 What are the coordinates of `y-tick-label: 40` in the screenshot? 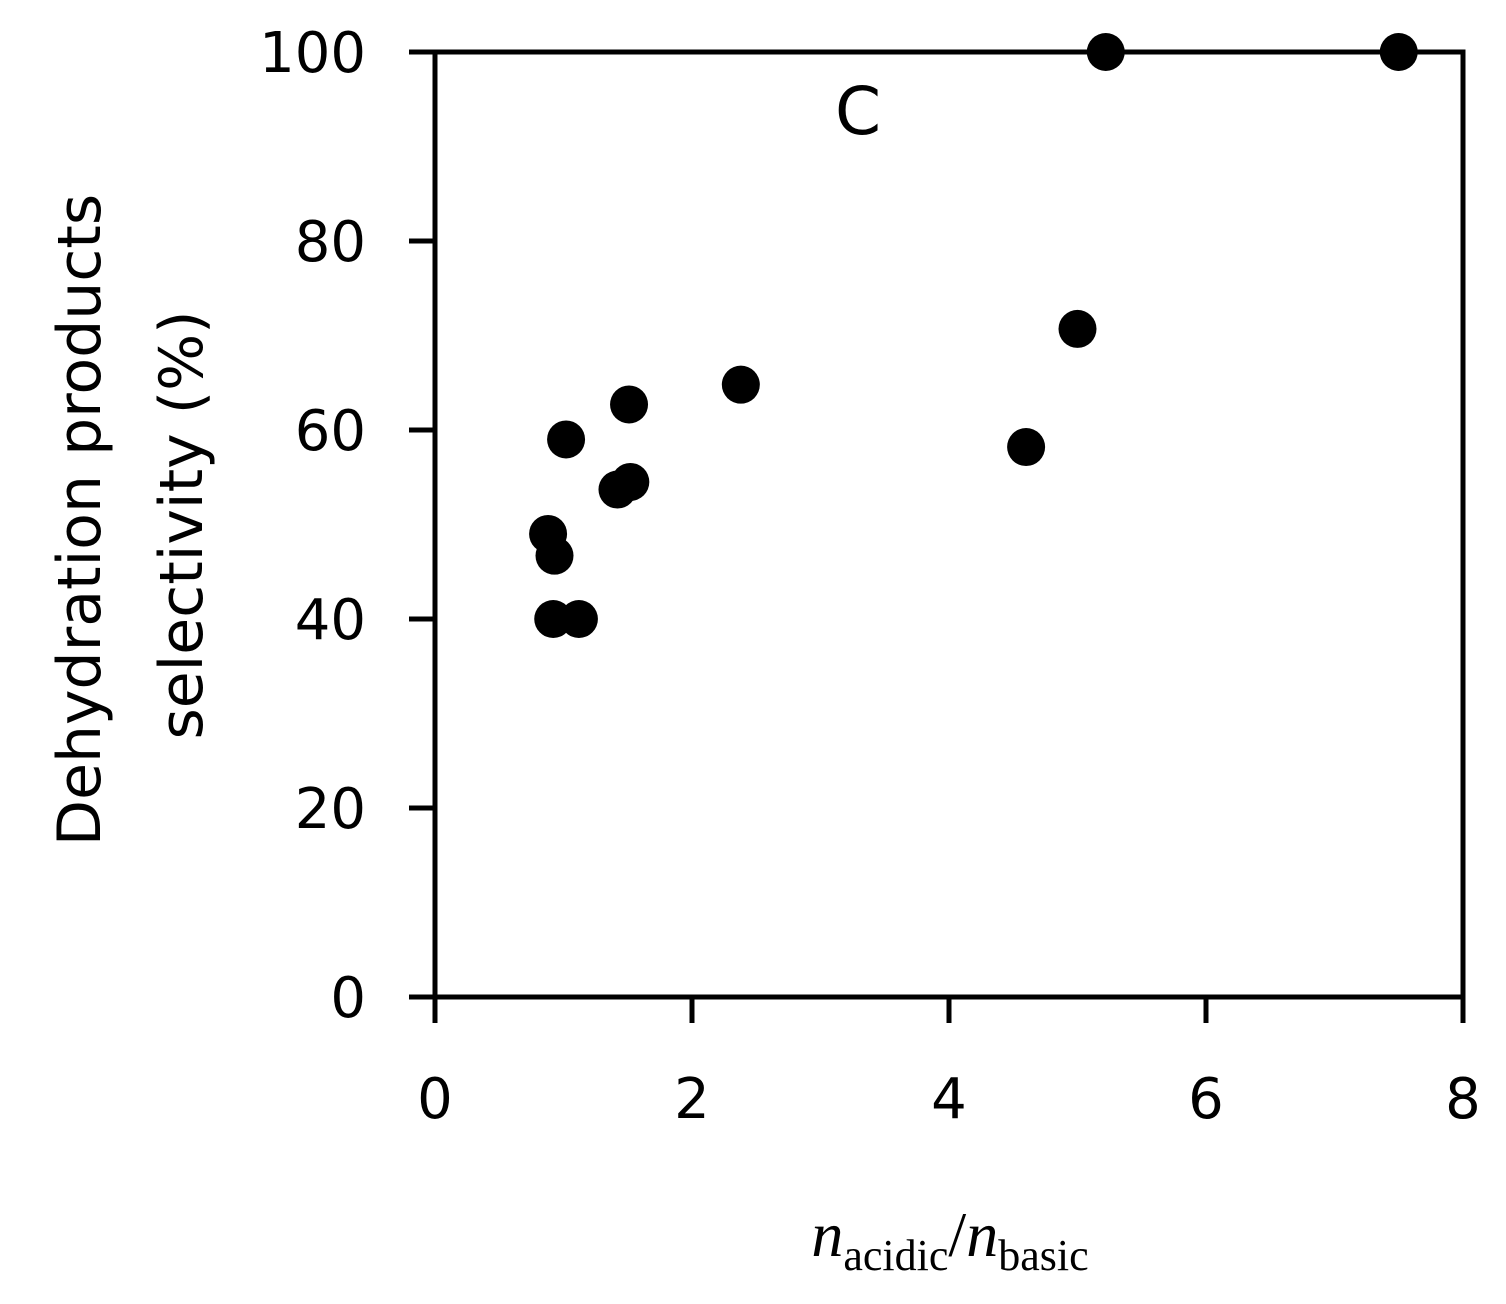 It's located at (330, 620).